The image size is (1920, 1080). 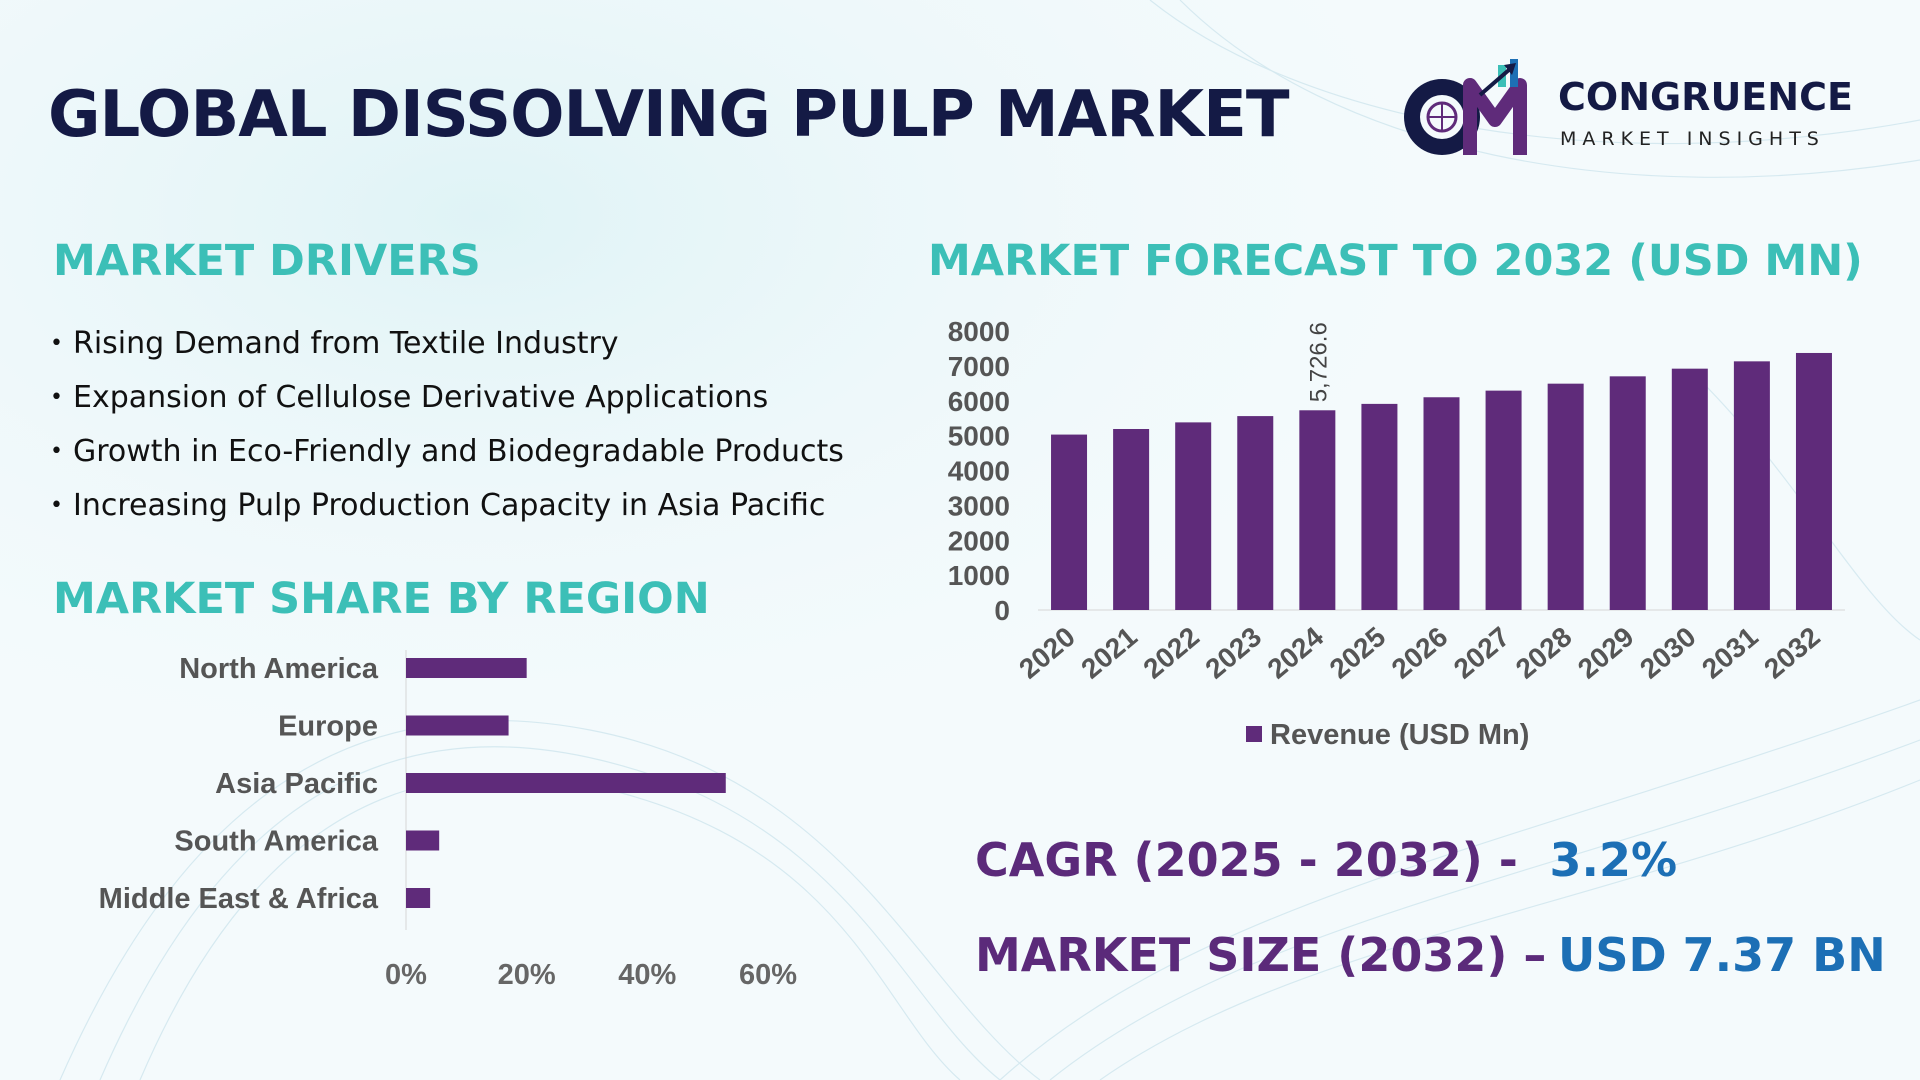 What do you see at coordinates (1109, 653) in the screenshot?
I see `forecast-x-tick-label: 2021` at bounding box center [1109, 653].